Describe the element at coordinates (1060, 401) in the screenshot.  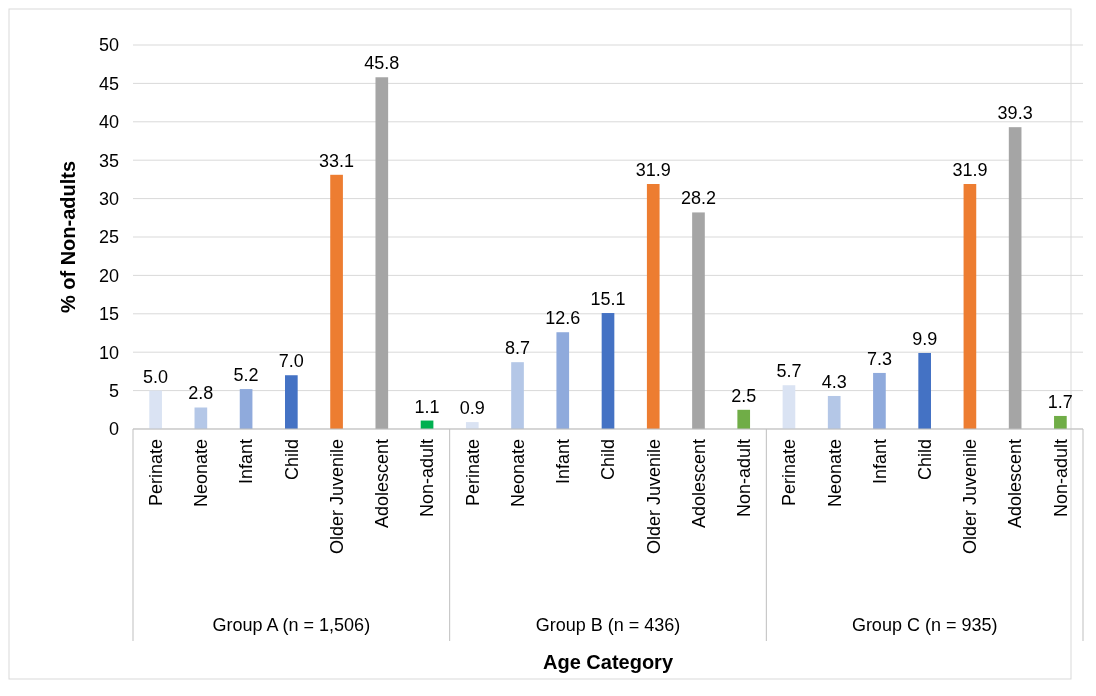
I see `data-label: 1.7` at that location.